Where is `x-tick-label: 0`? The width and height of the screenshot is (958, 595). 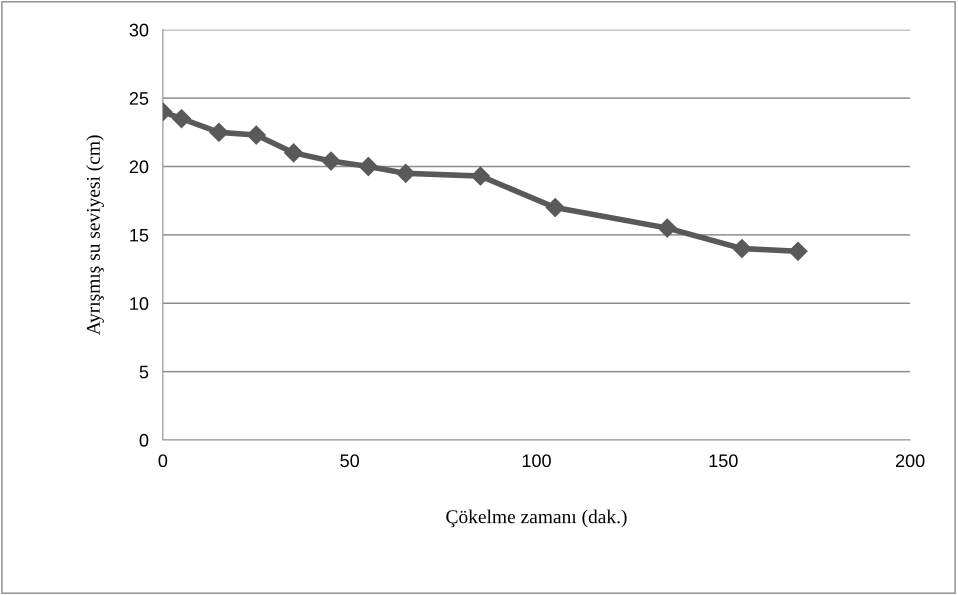
x-tick-label: 0 is located at coordinates (163, 461).